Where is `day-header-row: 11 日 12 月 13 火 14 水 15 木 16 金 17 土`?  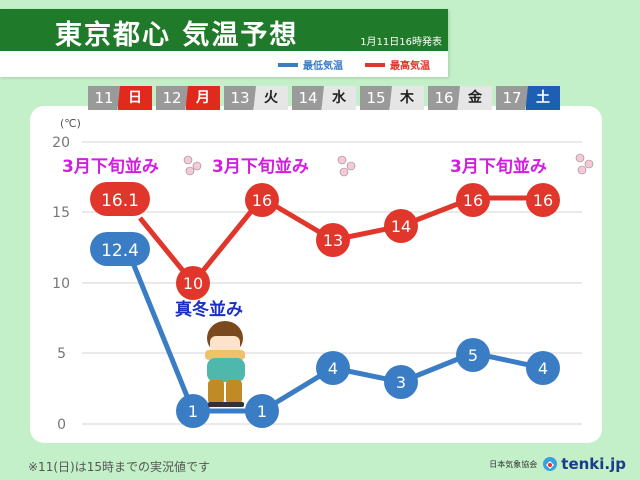
day-header-row: 11 日 12 月 13 火 14 水 15 木 16 金 17 土 is located at coordinates (326, 98).